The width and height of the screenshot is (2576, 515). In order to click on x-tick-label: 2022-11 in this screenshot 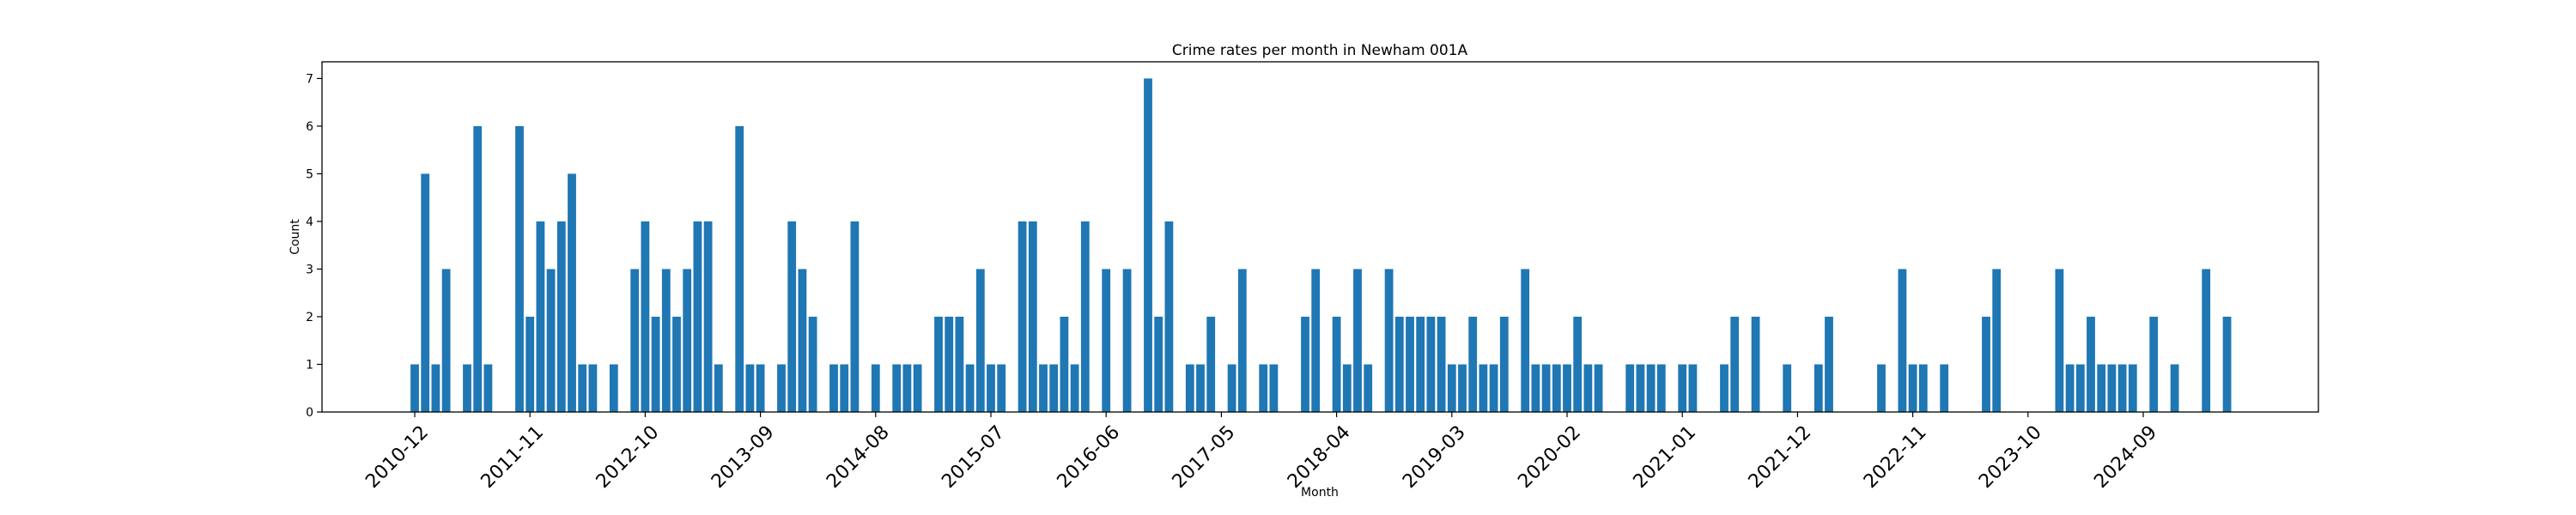, I will do `click(1895, 457)`.